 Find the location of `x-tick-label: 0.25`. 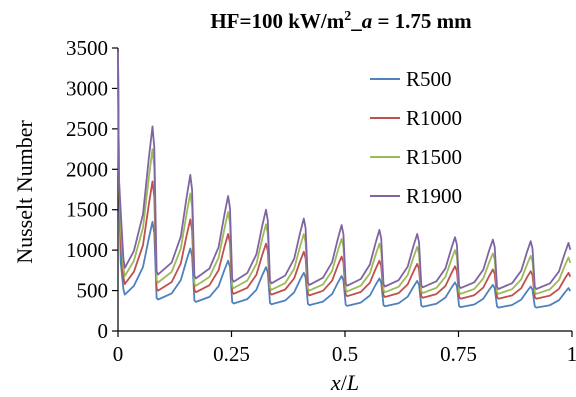

x-tick-label: 0.25 is located at coordinates (231, 354).